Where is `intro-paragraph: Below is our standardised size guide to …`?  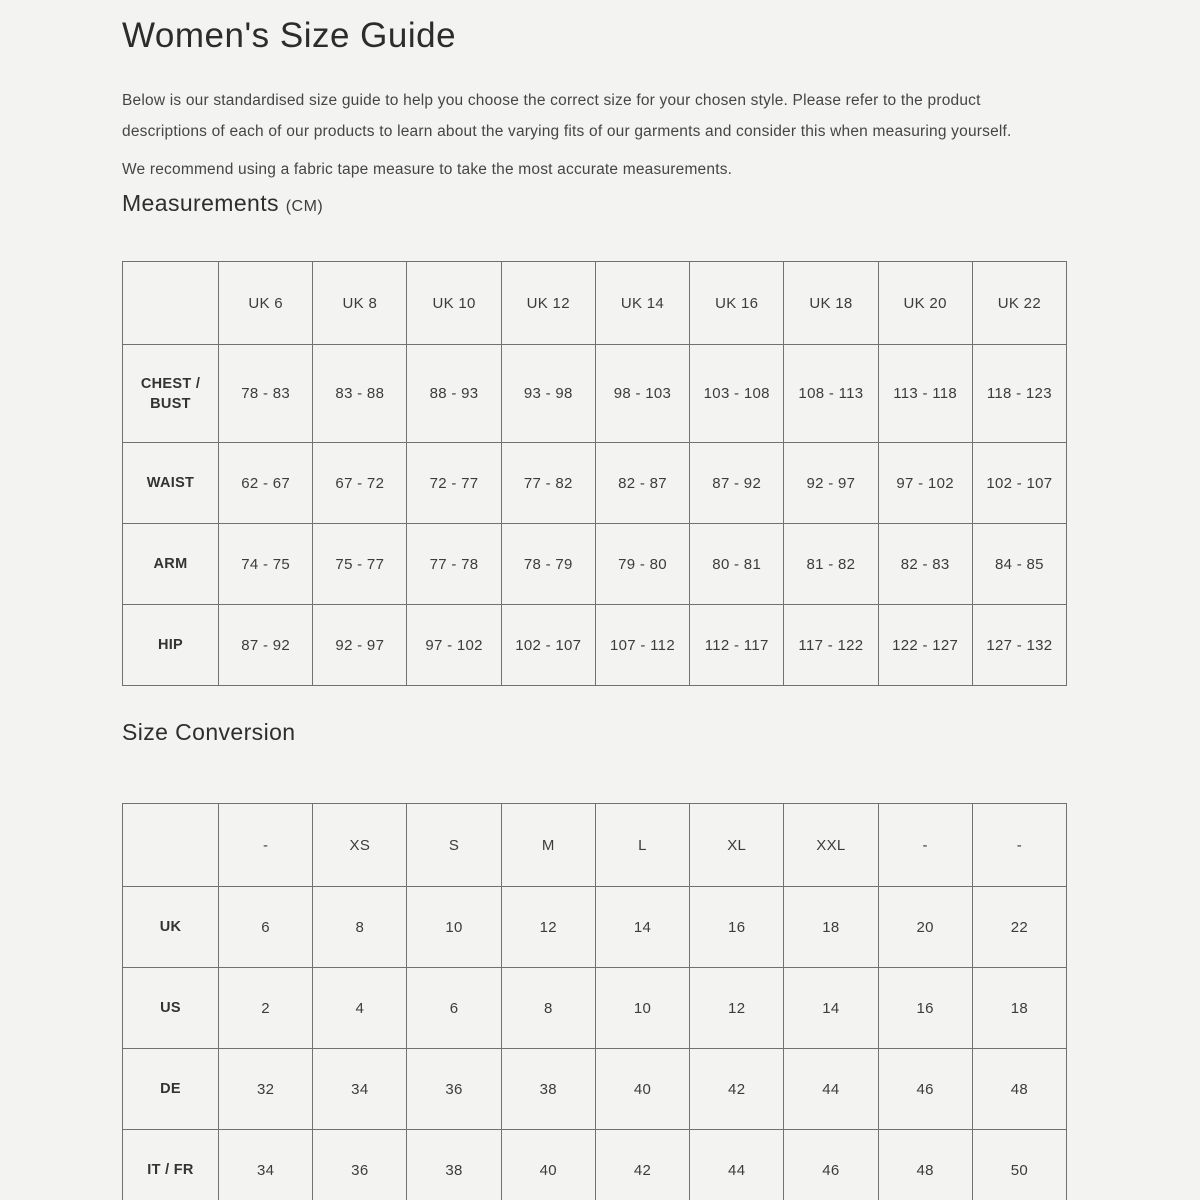
intro-paragraph: Below is our standardised size guide to … is located at coordinates (567, 116).